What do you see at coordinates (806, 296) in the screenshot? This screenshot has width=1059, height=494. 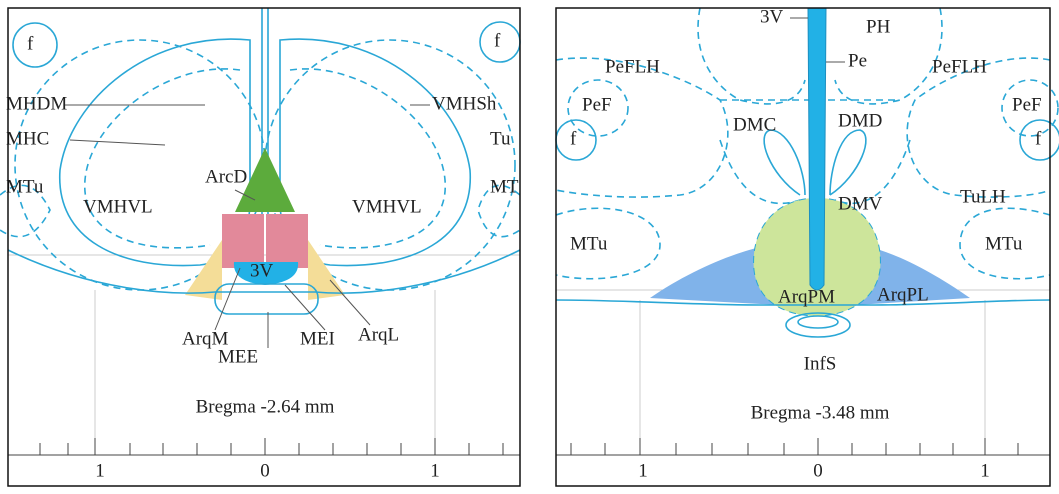 I see `label: ArqPM` at bounding box center [806, 296].